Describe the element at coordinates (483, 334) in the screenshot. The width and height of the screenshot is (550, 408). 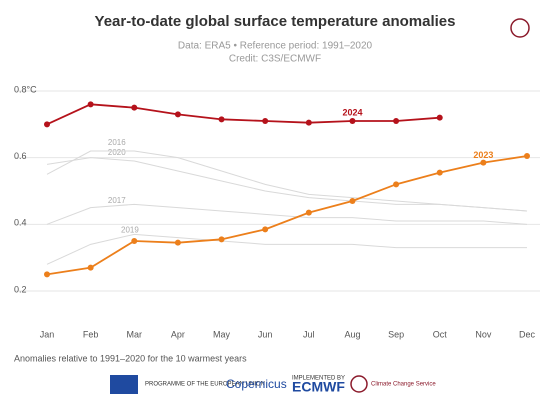
I see `x-tick-label: Nov` at that location.